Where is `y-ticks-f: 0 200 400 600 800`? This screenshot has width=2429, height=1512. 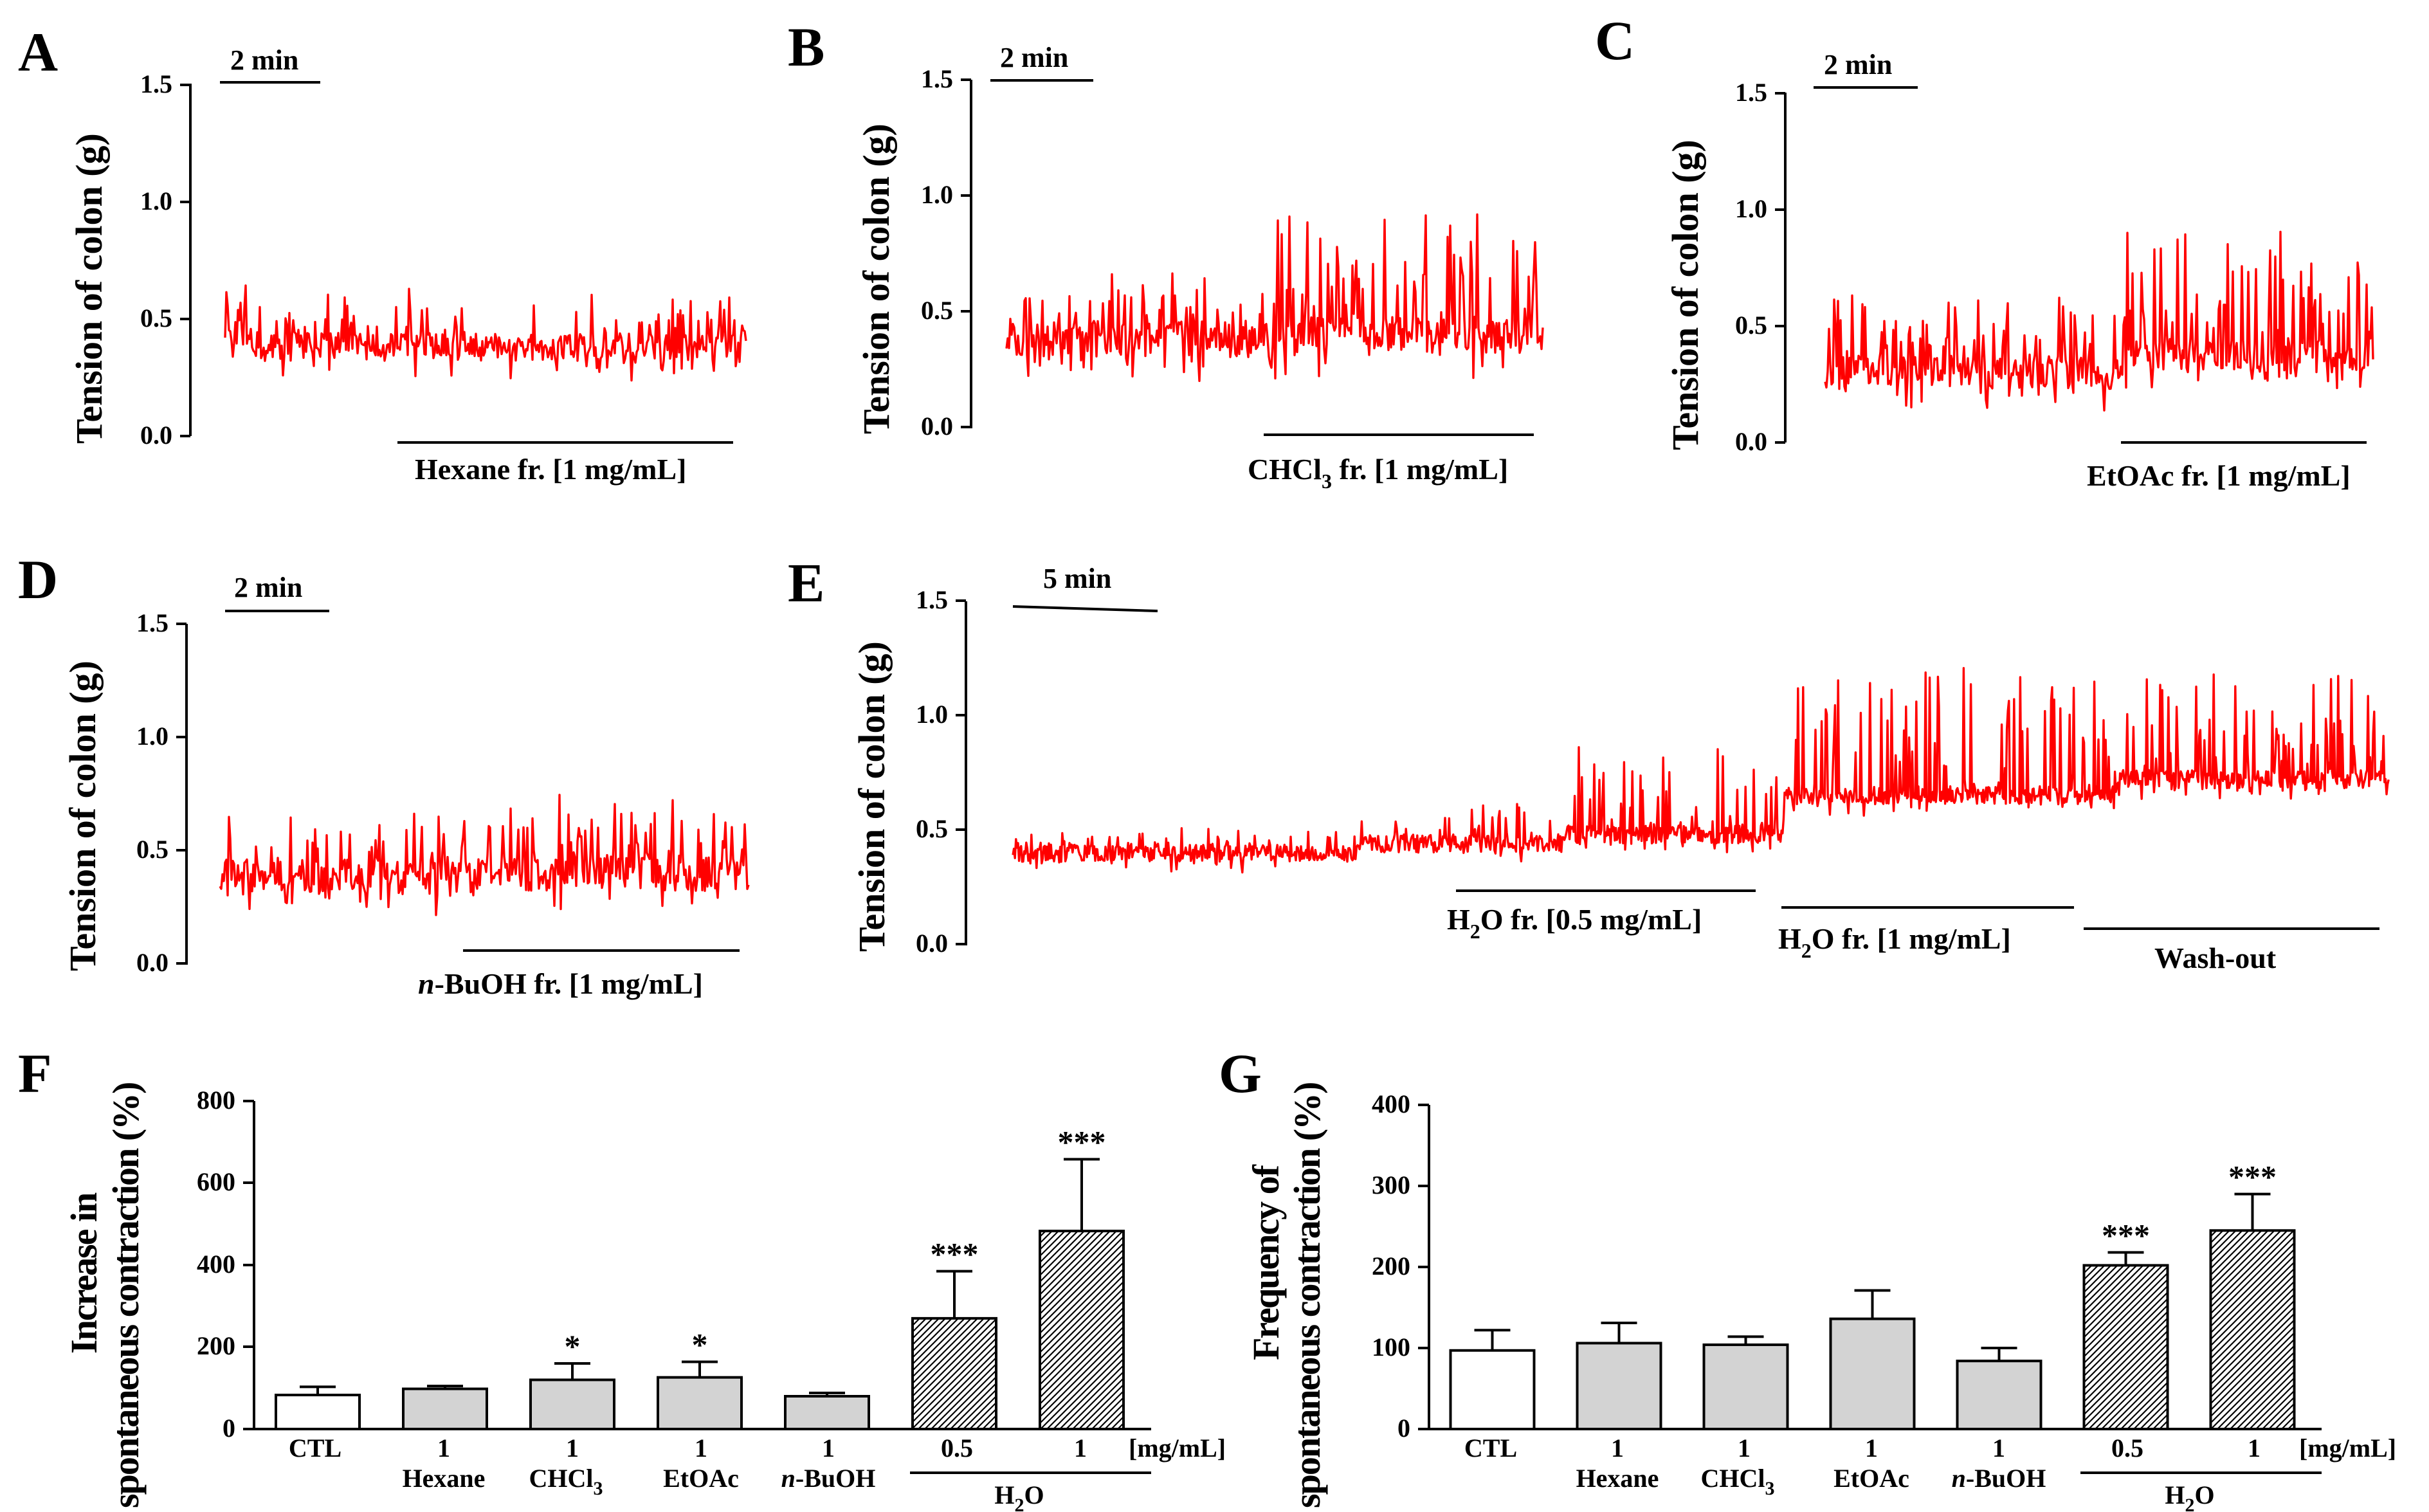 y-ticks-f: 0 200 400 600 800 is located at coordinates (225, 1264).